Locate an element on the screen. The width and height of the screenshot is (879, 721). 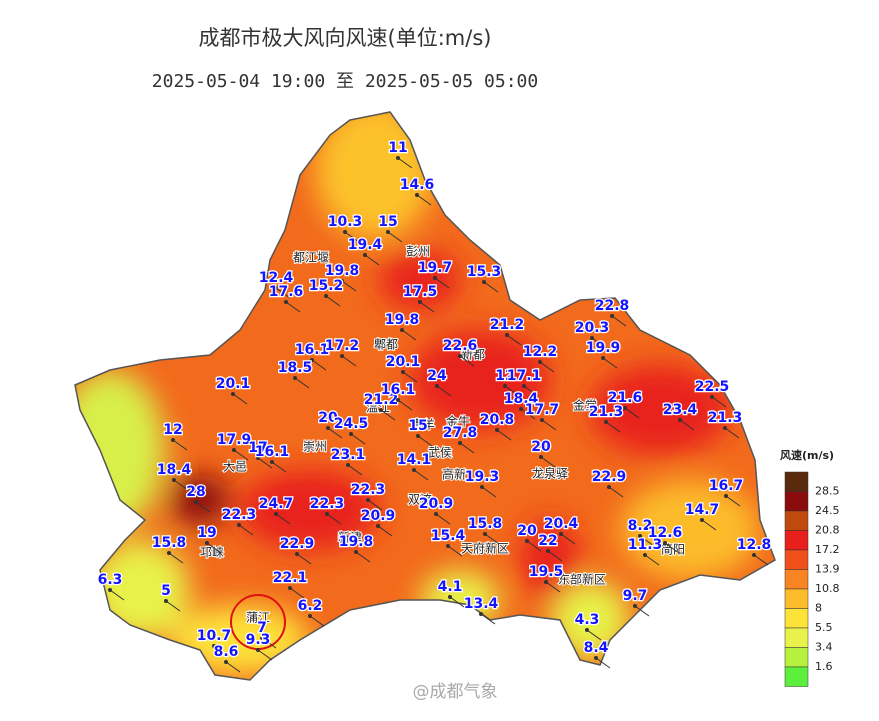
legend-label: 24.5 is located at coordinates (827, 510).